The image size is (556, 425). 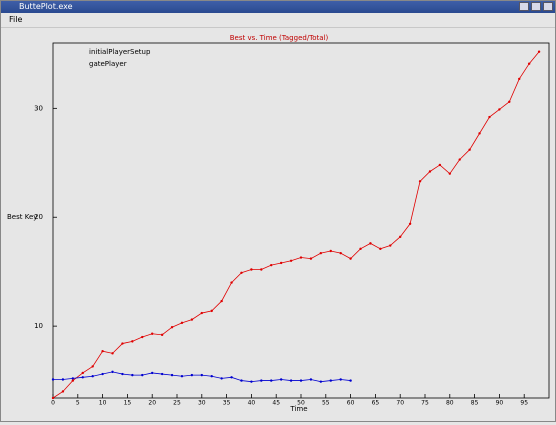 I want to click on x-tick-label: 30, so click(x=202, y=403).